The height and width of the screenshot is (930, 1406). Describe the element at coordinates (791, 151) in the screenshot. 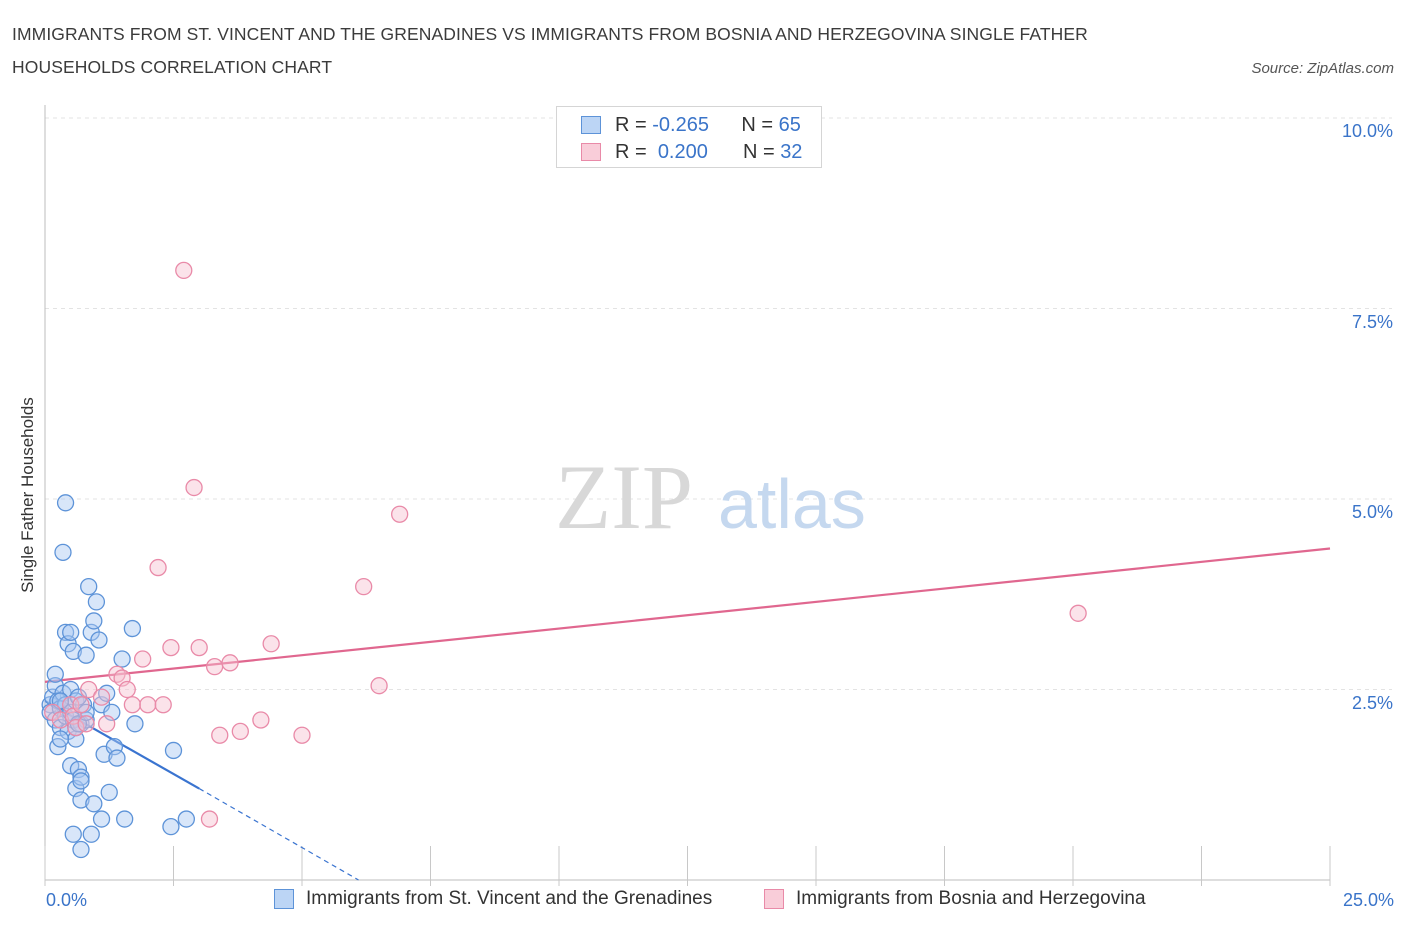

I see `legend-n-value-2: 32` at that location.